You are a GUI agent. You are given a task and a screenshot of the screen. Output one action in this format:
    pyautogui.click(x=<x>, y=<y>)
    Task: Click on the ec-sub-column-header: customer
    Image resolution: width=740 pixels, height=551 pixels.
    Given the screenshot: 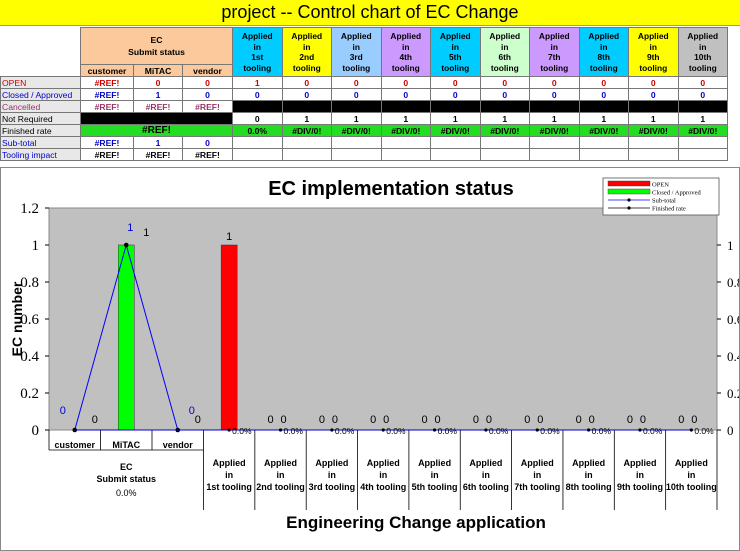 What is the action you would take?
    pyautogui.click(x=107, y=70)
    